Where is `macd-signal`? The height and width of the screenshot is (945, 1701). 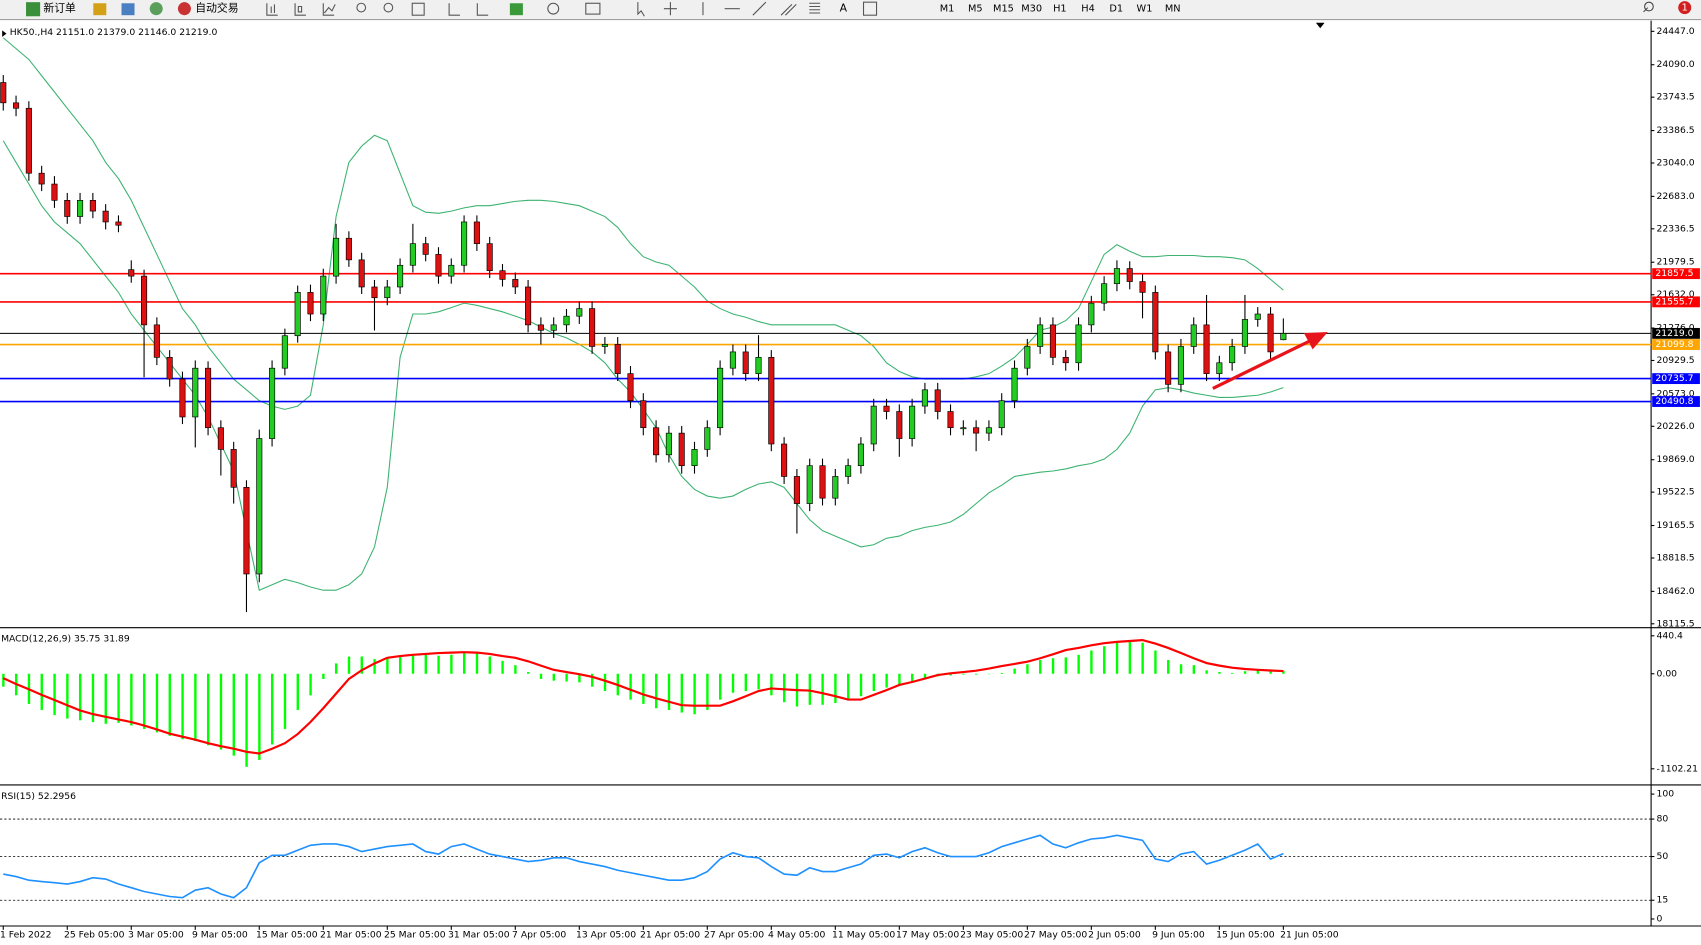
macd-signal is located at coordinates (643, 697).